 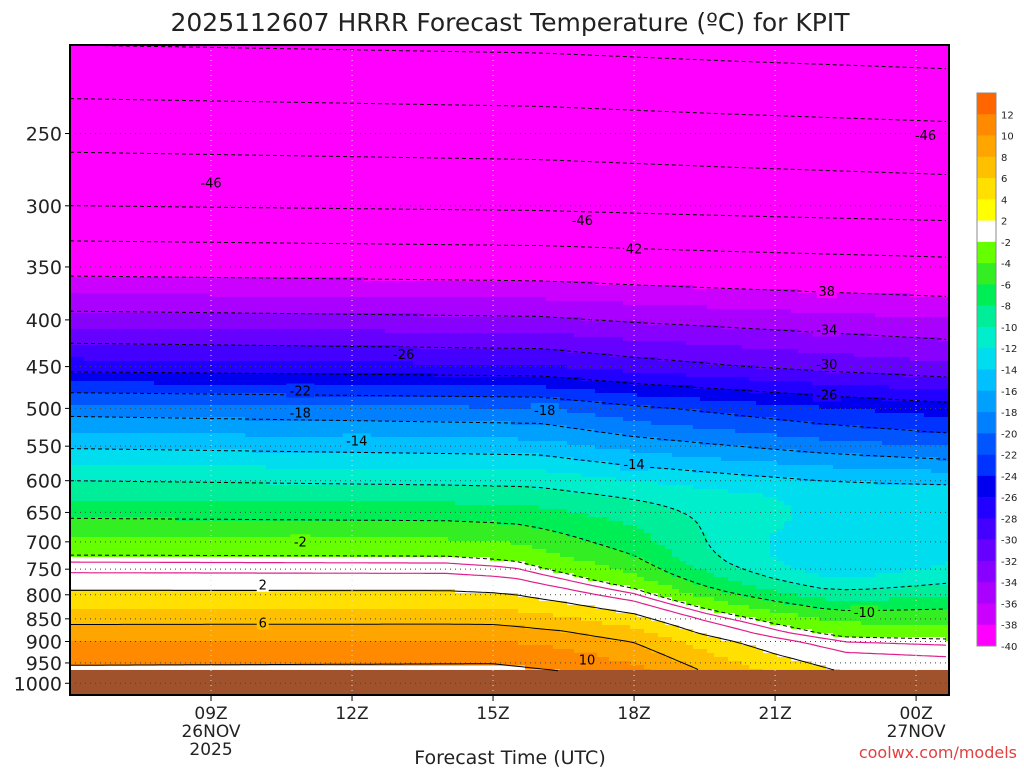 What do you see at coordinates (633, 714) in the screenshot?
I see `x-tick-label: 18Z` at bounding box center [633, 714].